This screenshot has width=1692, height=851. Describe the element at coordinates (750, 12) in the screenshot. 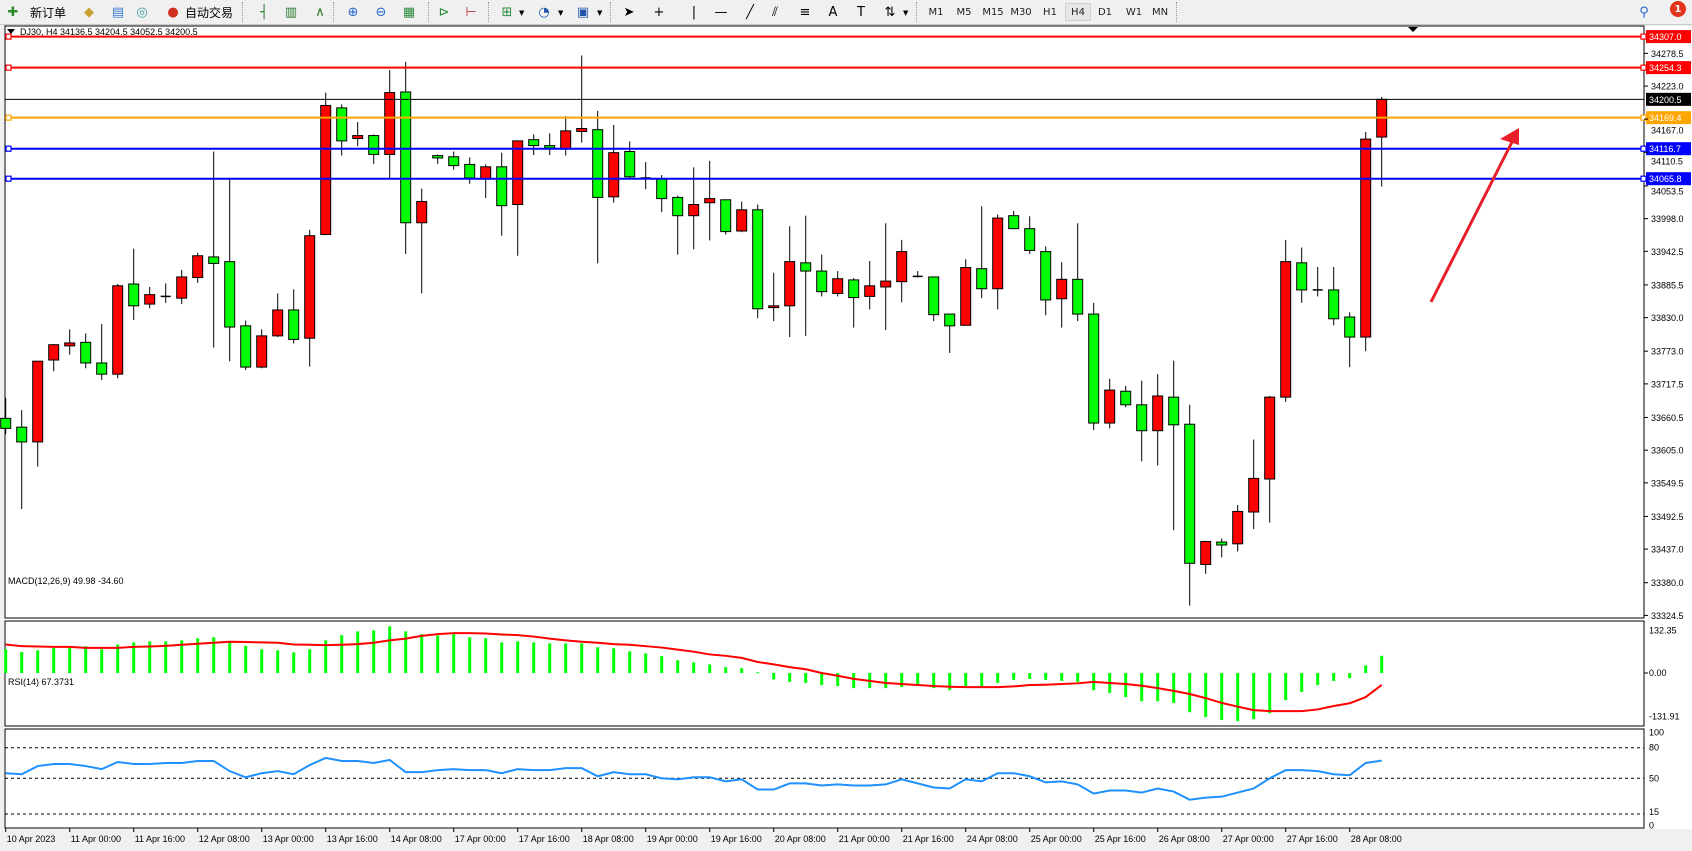

I see `trendline-icon: ╱` at that location.